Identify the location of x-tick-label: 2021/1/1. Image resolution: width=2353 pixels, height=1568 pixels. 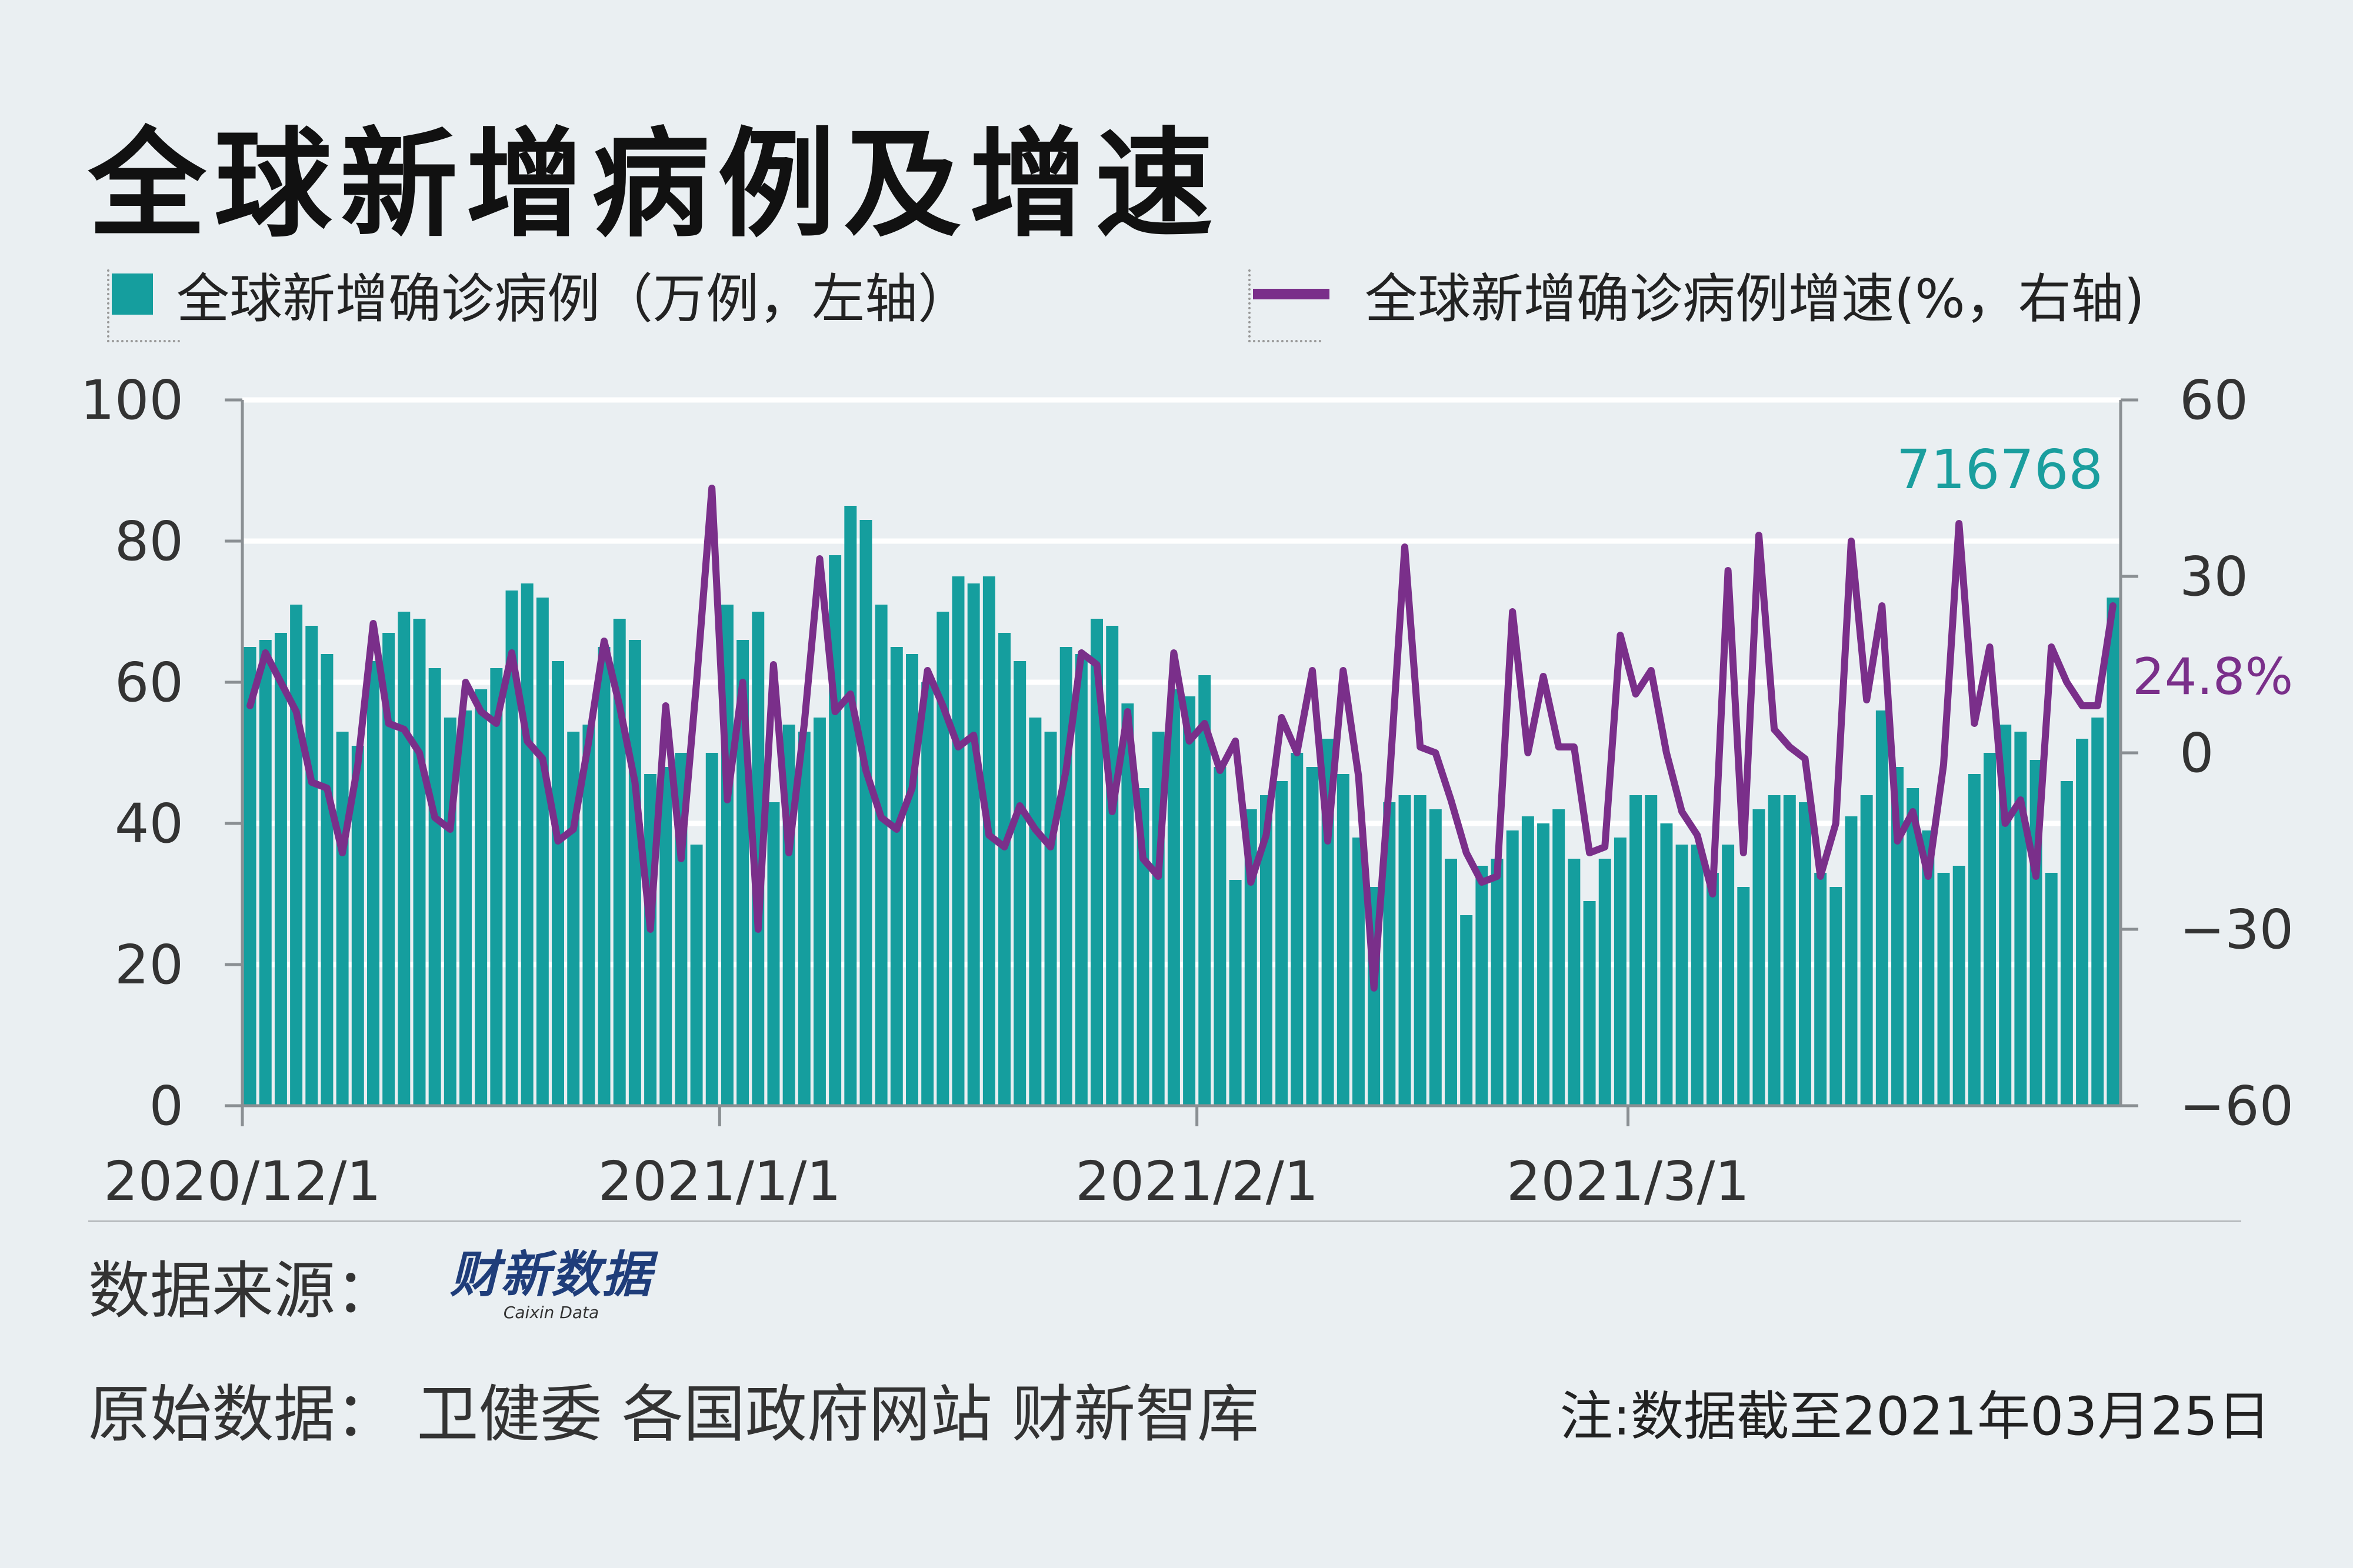
(719, 1181).